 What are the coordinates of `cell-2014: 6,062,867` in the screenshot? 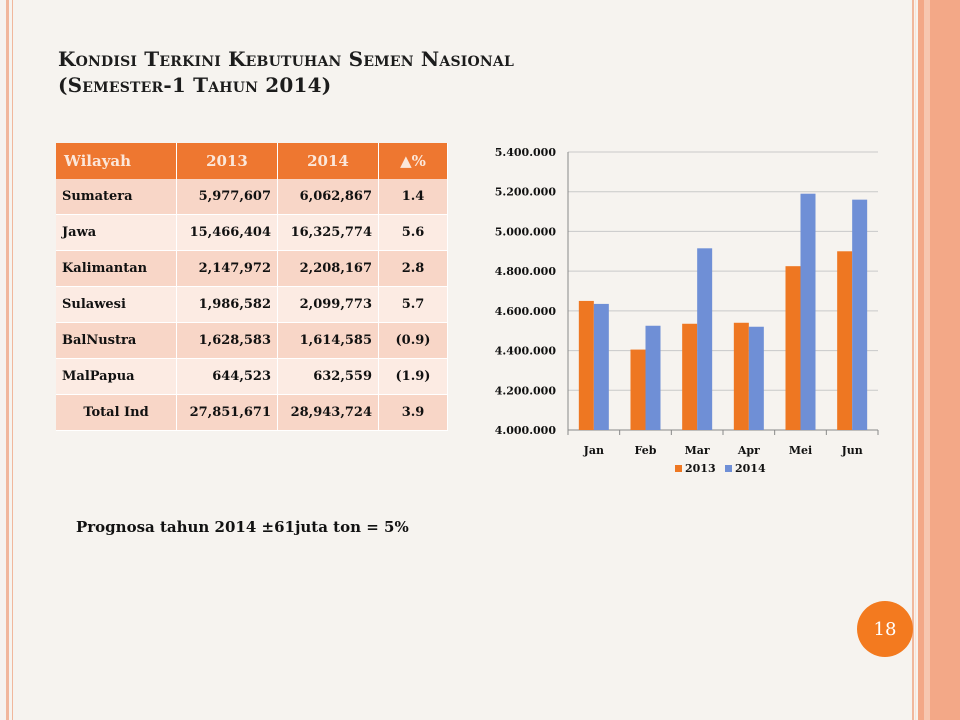 It's located at (328, 197).